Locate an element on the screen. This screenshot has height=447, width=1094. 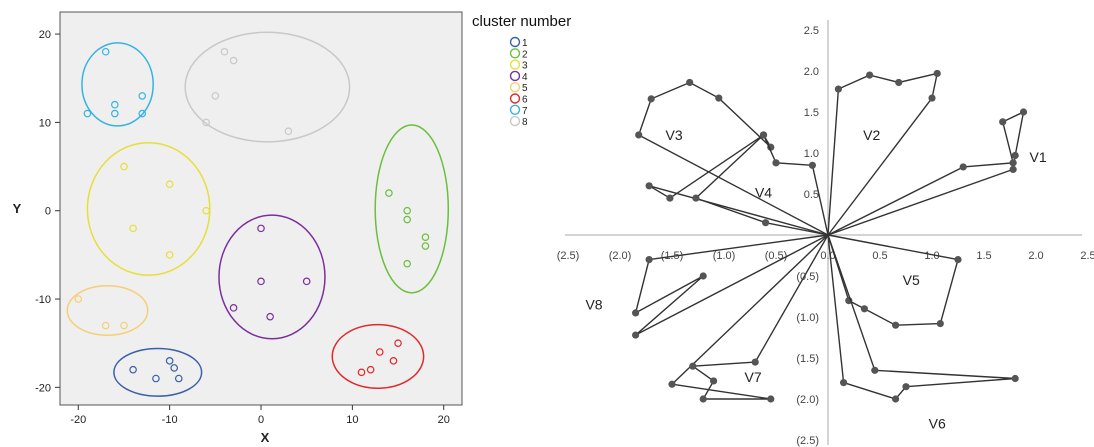
legend-label-8: 8 is located at coordinates (525, 122).